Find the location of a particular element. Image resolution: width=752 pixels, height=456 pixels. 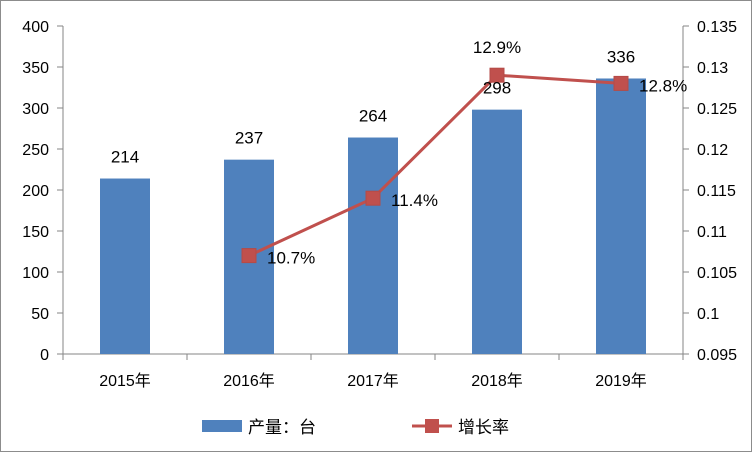

right-axis-tick-label: 0.095 is located at coordinates (717, 355).